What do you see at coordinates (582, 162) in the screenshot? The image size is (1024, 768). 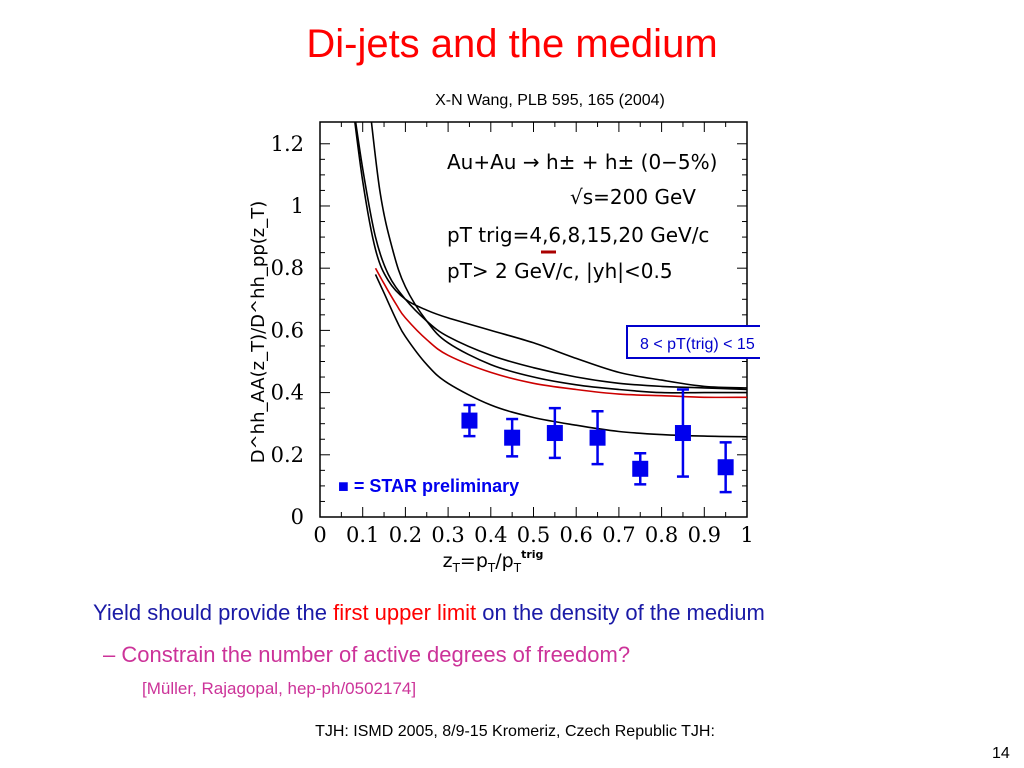 I see `annotation-line1: Au+Au → h± + h± (0−5%)` at bounding box center [582, 162].